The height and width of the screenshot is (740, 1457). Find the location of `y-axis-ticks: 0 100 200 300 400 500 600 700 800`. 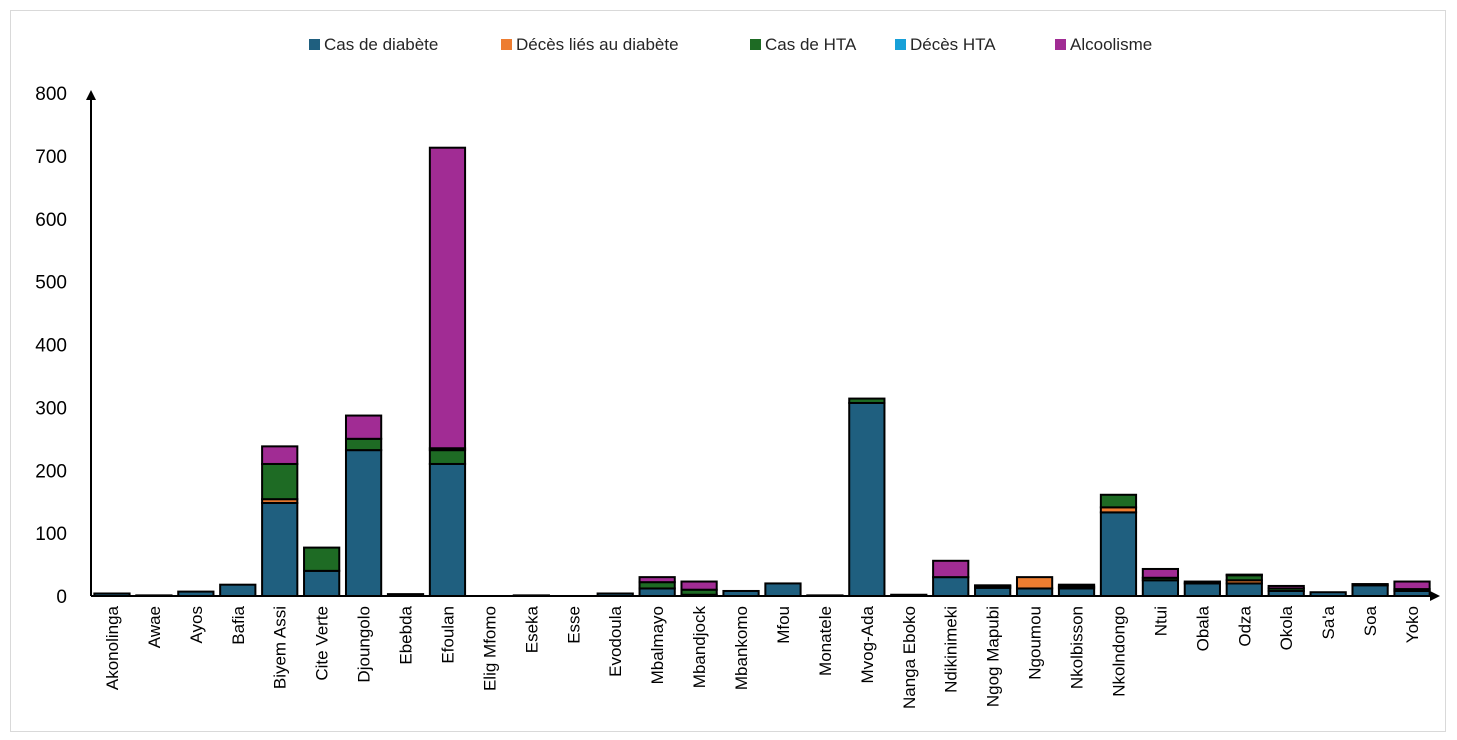

y-axis-ticks: 0 100 200 300 400 500 600 700 800 is located at coordinates (51, 346).